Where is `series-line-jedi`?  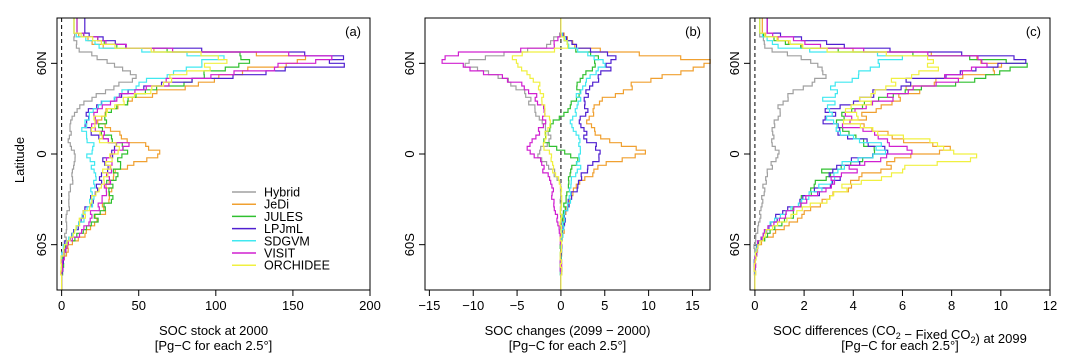 series-line-jedi is located at coordinates (635, 154).